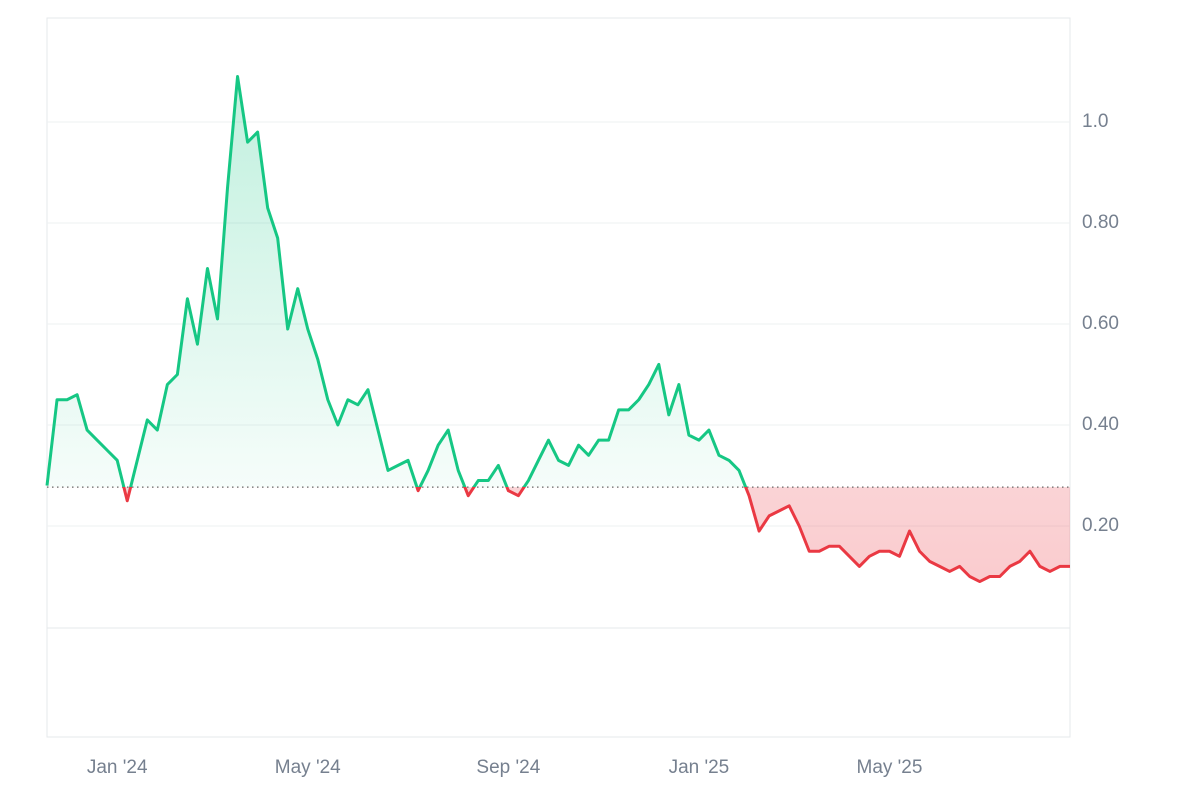 This screenshot has height=805, width=1200. Describe the element at coordinates (890, 767) in the screenshot. I see `x-tick-label: May '25` at that location.